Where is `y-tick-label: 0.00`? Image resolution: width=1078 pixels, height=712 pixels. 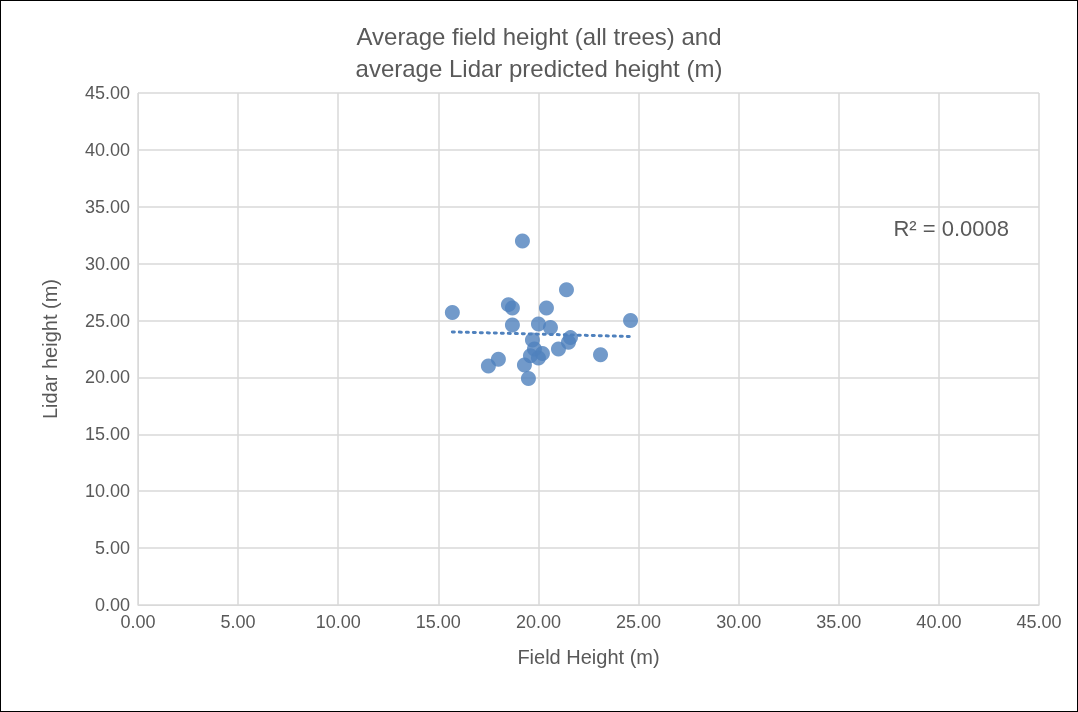
y-tick-label: 0.00 is located at coordinates (112, 605).